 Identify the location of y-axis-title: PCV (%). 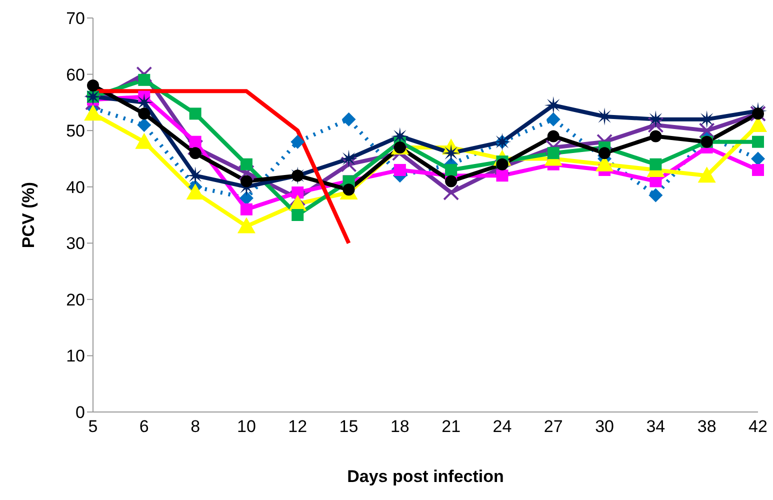
(28, 215).